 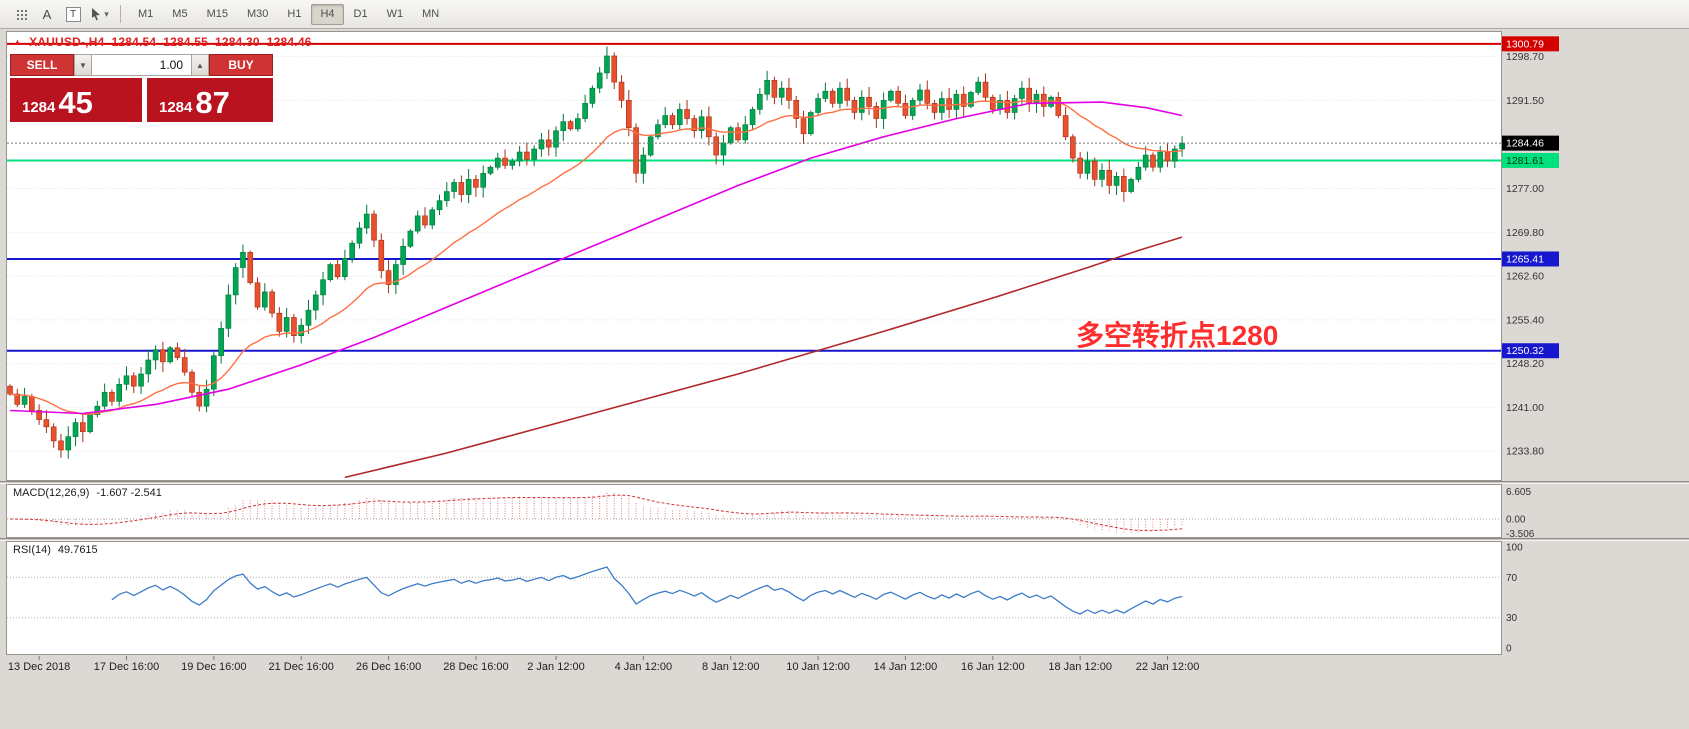 I want to click on svg-text: 13 Dec 2018, so click(x=39, y=667).